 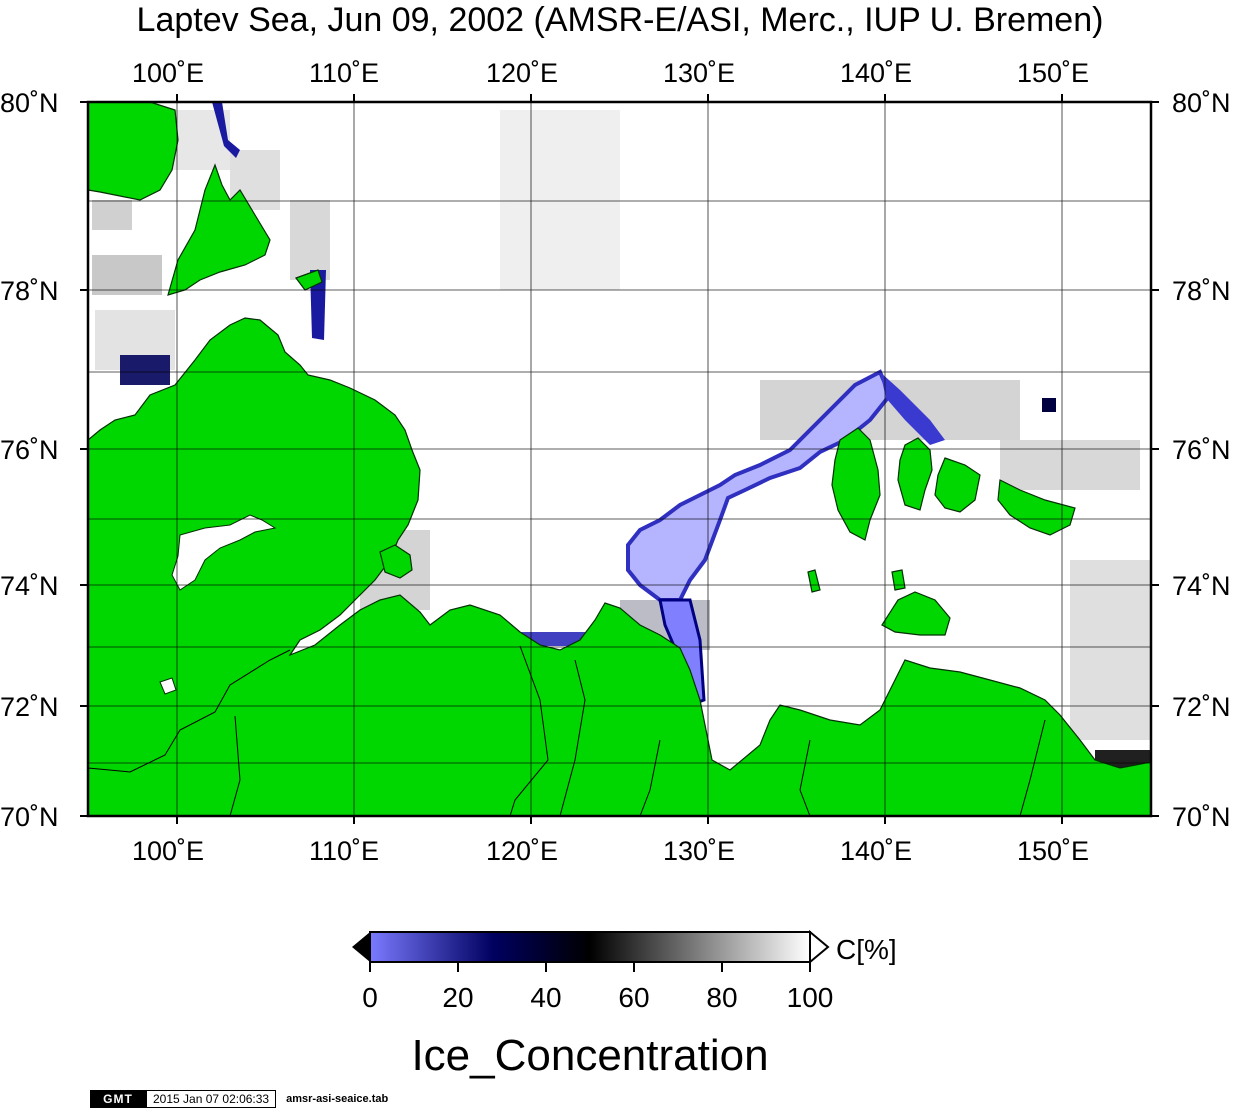 What do you see at coordinates (118, 1099) in the screenshot?
I see `gmt-logo: GMT` at bounding box center [118, 1099].